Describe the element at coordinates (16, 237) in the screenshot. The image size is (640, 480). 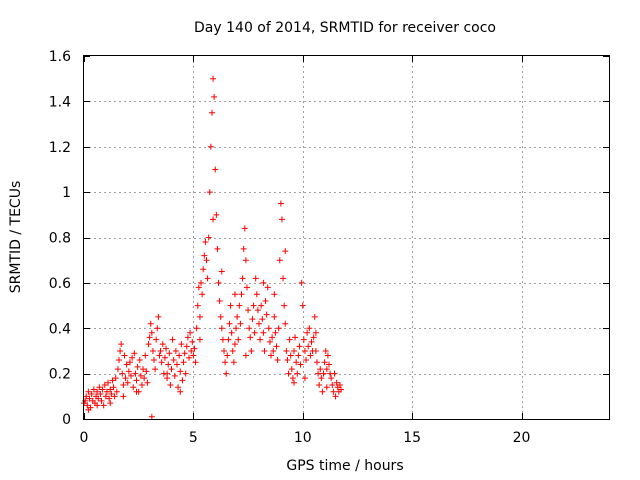
I see `y-axis-label: SRMTID / TECUs` at that location.